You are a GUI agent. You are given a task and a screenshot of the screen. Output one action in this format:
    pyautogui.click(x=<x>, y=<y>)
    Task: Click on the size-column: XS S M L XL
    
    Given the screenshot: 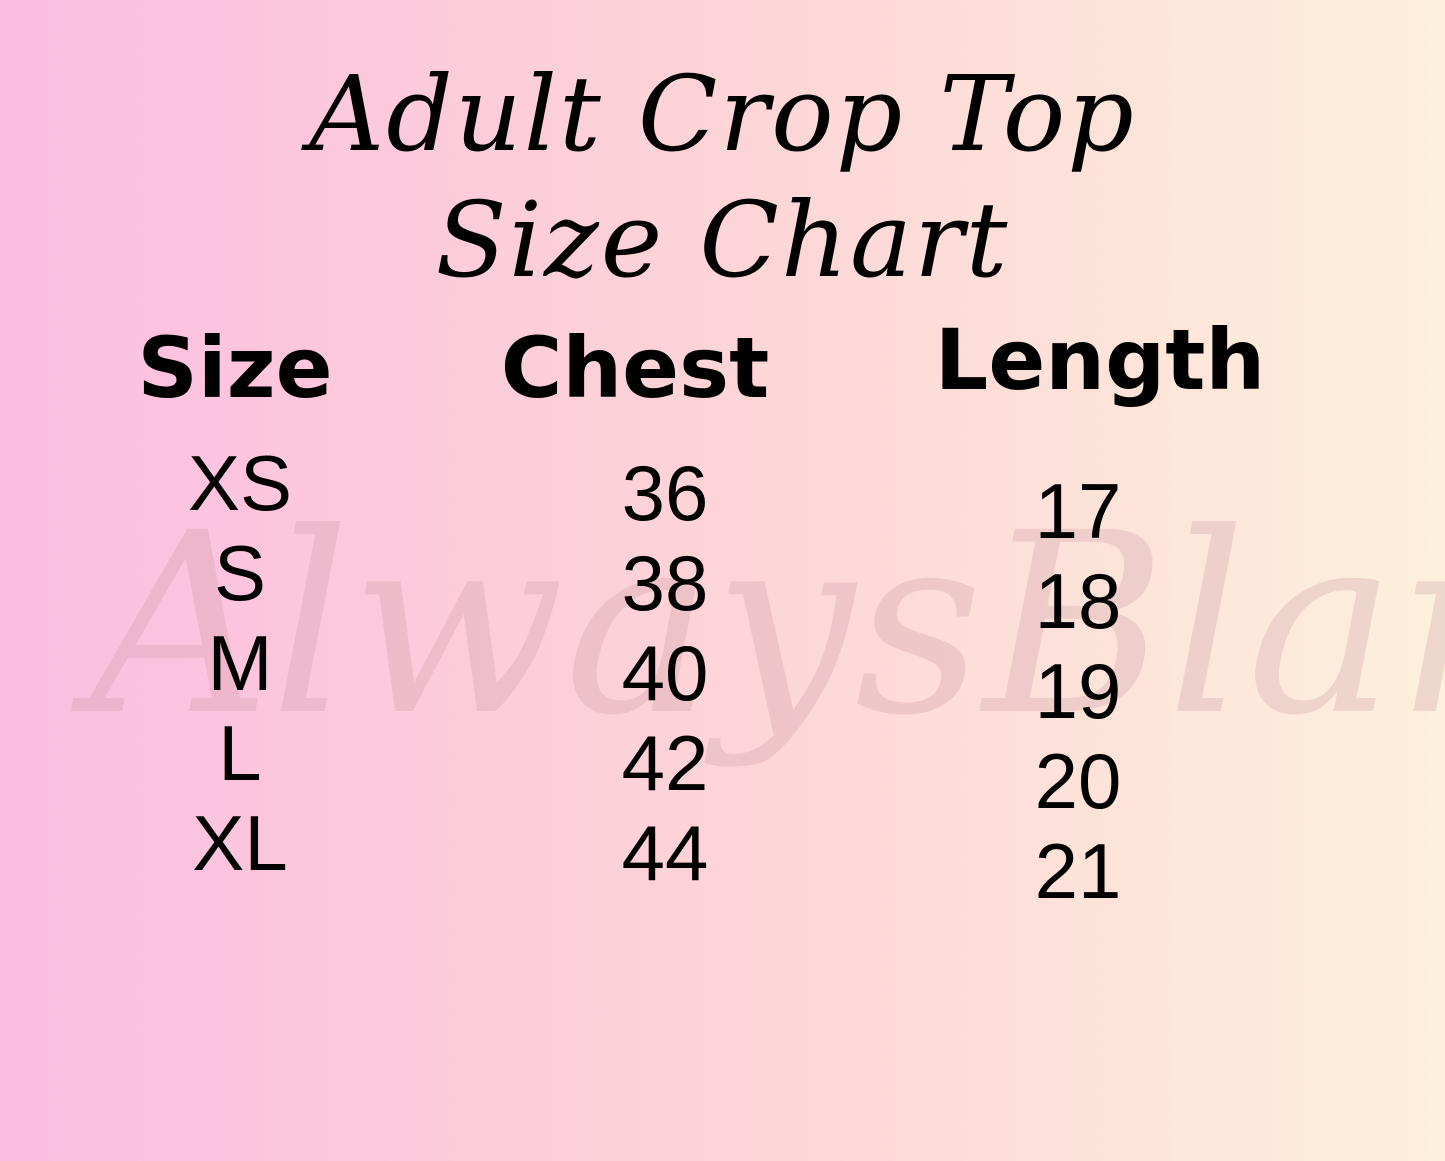 What is the action you would take?
    pyautogui.click(x=240, y=663)
    